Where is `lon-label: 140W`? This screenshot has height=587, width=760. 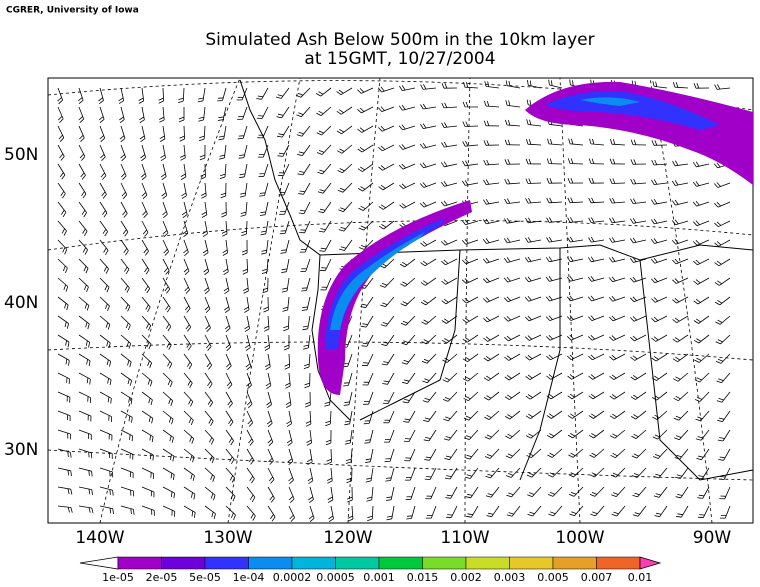 lon-label: 140W is located at coordinates (99, 538).